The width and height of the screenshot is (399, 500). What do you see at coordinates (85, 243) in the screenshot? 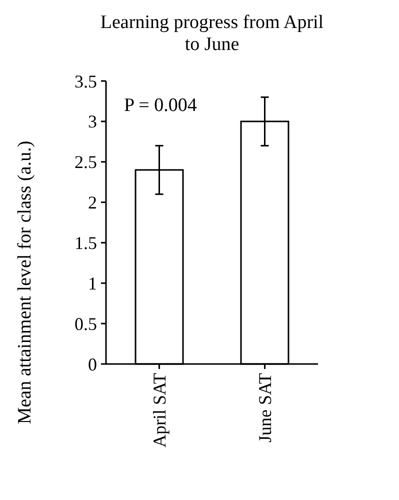
I see `y-tick-label: 1.5` at bounding box center [85, 243].